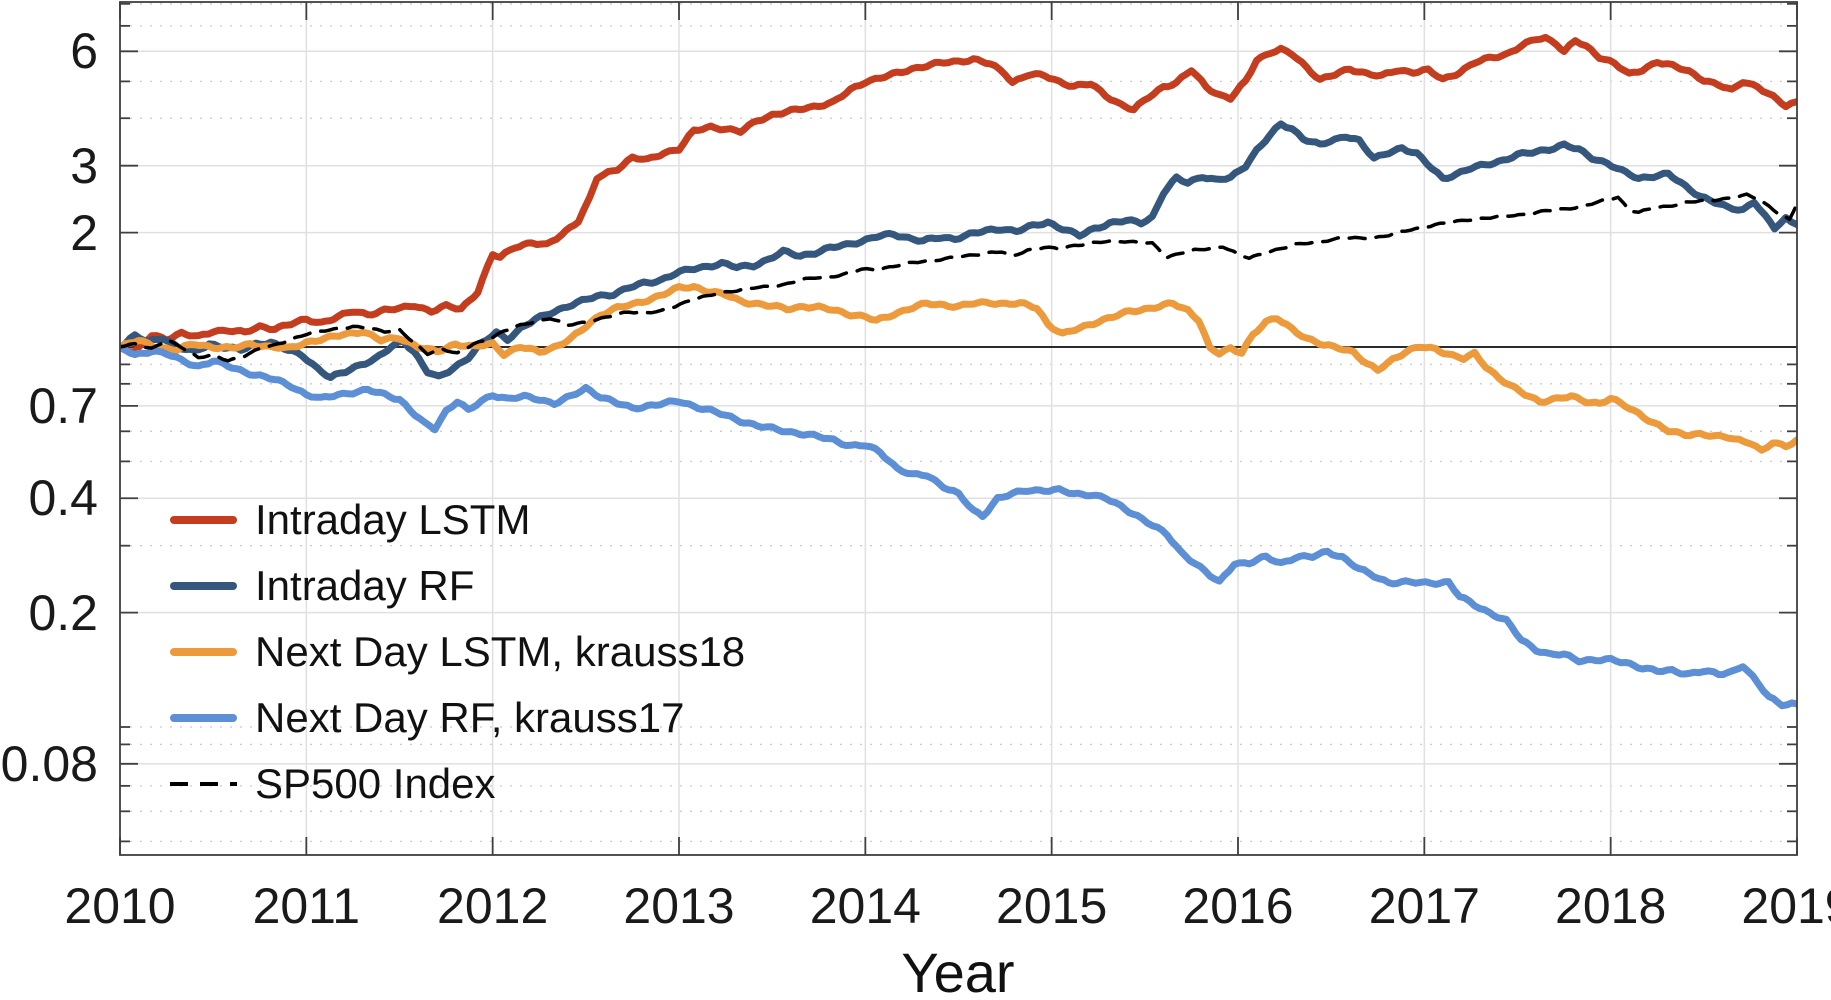 Image resolution: width=1831 pixels, height=1000 pixels. I want to click on x-tick-label-2010: 2010, so click(120, 906).